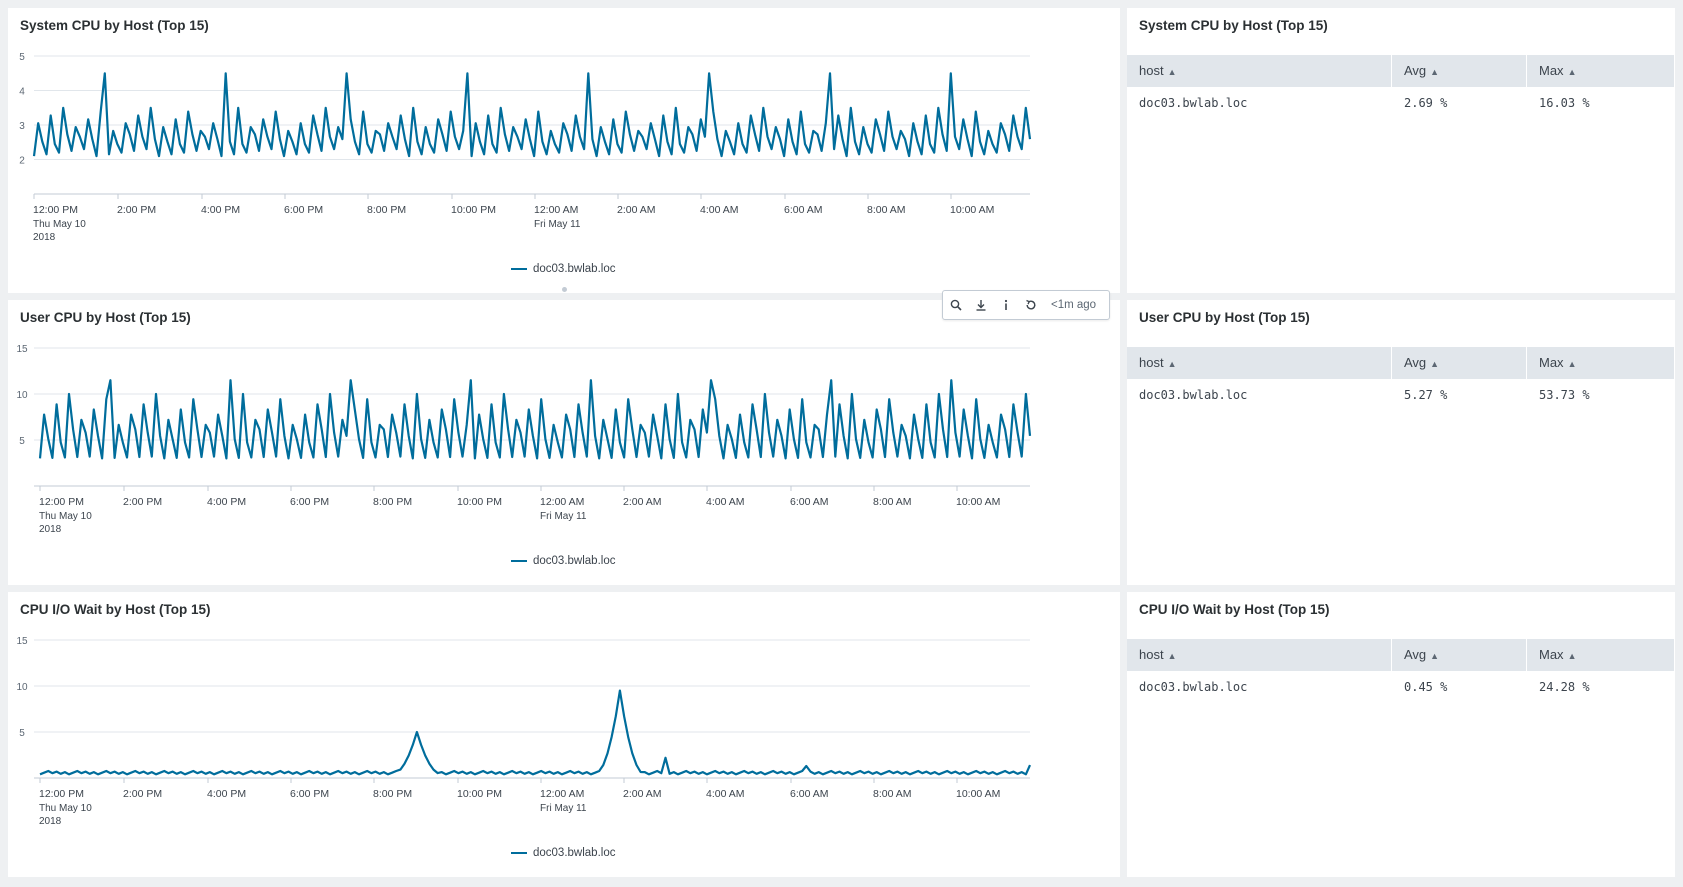  Describe the element at coordinates (1401, 103) in the screenshot. I see `table-row: doc03.bwlab.loc 2.69 % 16.03 %` at that location.